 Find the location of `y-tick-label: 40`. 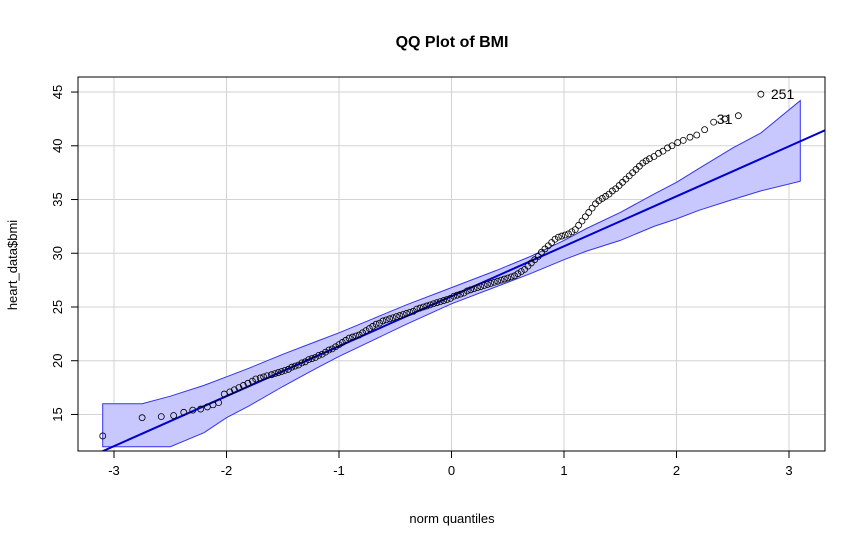

y-tick-label: 40 is located at coordinates (57, 146).